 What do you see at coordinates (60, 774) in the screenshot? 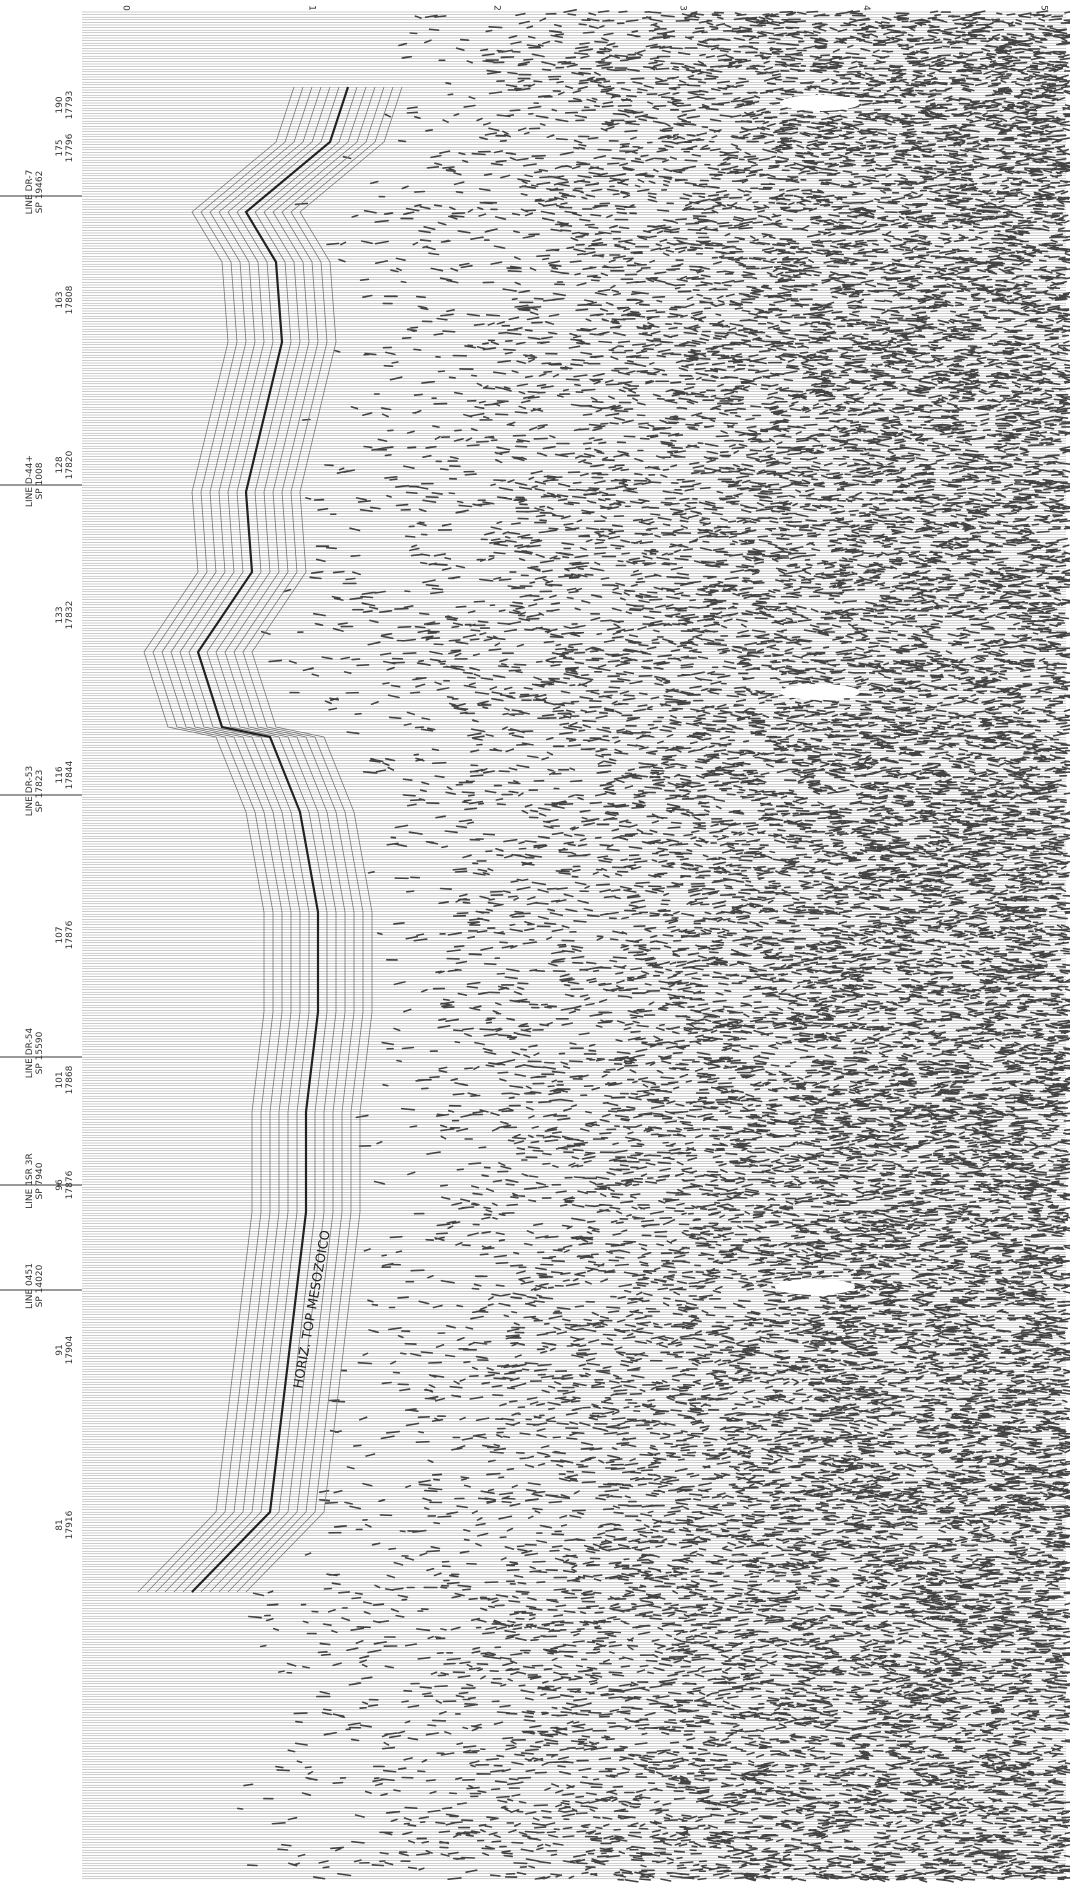
I see `shot-point: 116` at bounding box center [60, 774].